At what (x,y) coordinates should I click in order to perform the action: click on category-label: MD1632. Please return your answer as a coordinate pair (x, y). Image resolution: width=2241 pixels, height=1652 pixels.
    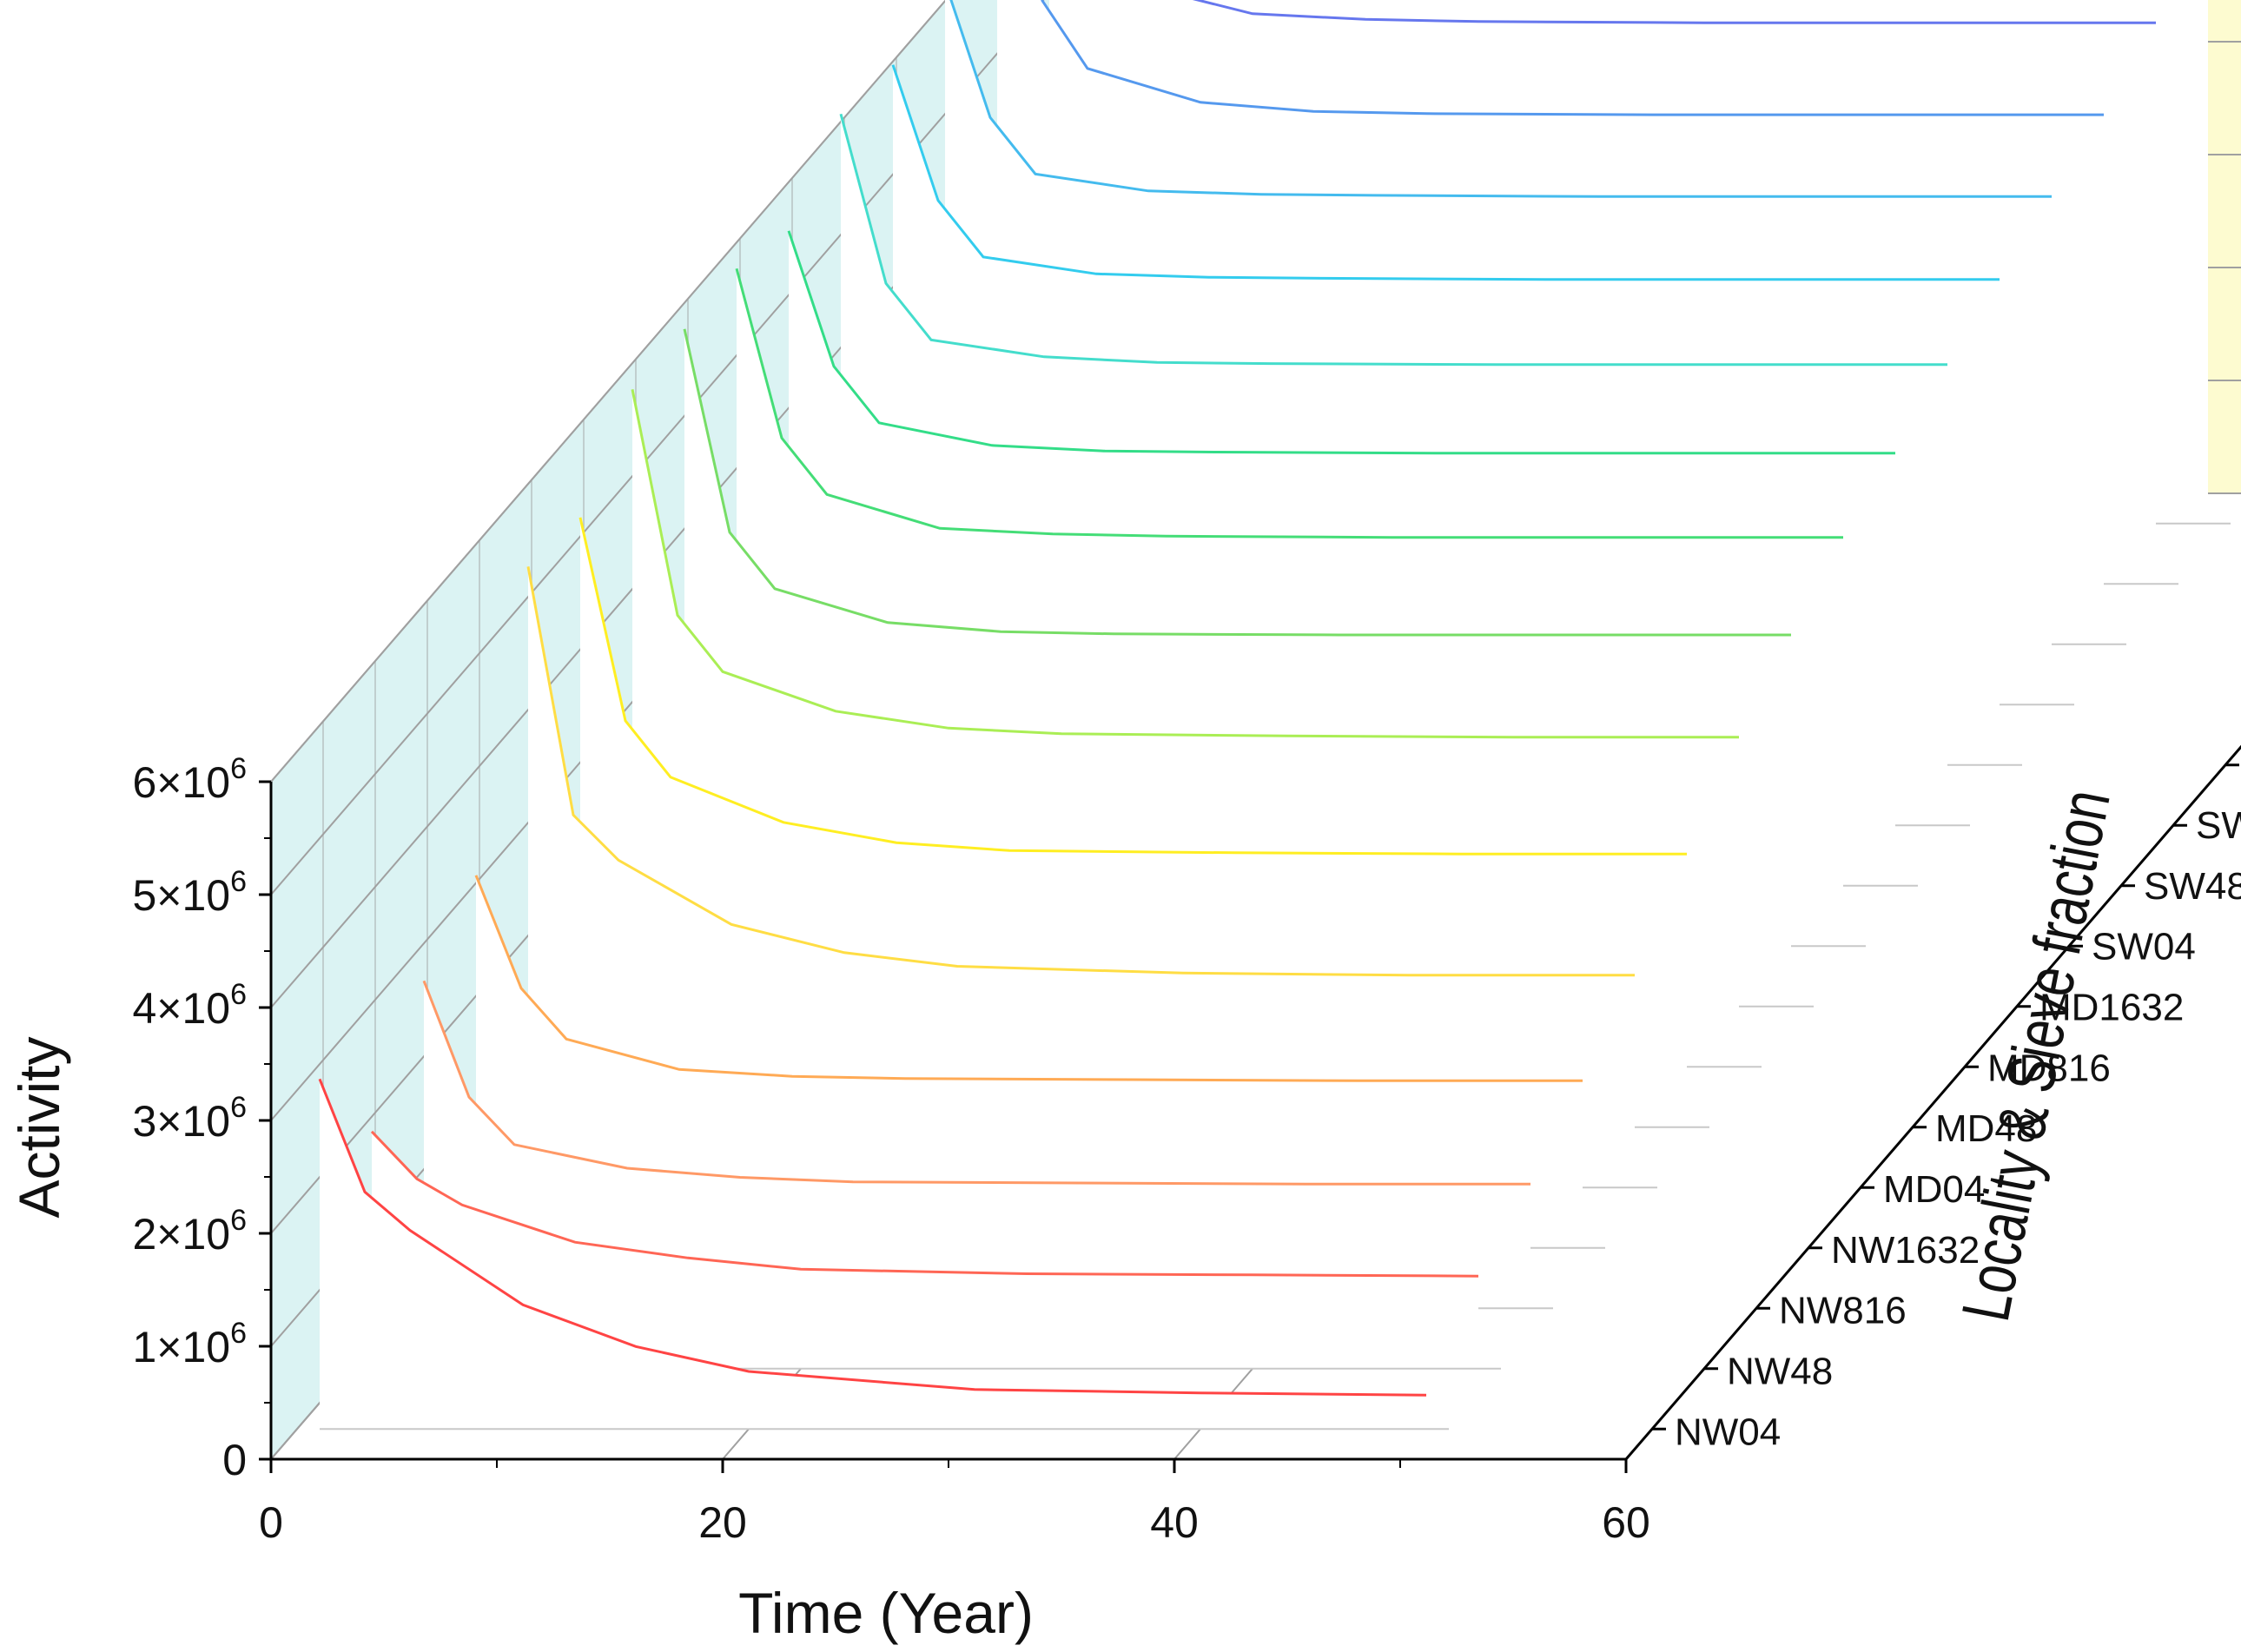
    Looking at the image, I should click on (2111, 1007).